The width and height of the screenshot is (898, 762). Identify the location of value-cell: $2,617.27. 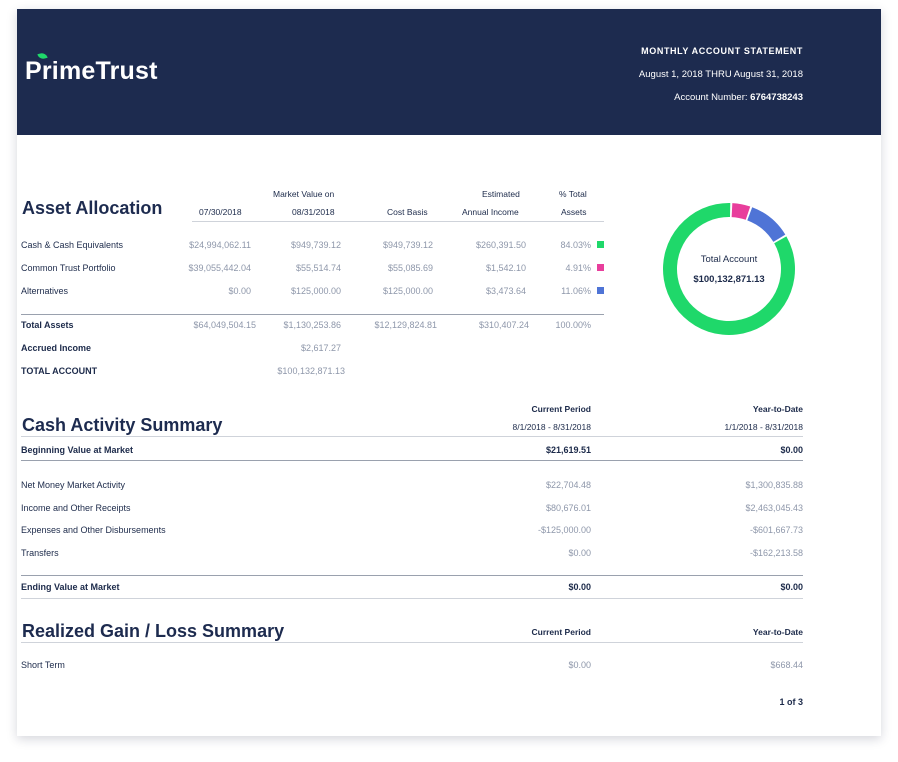
(320, 348).